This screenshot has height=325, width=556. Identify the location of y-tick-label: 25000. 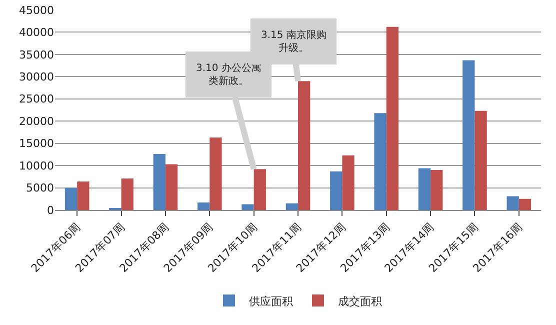
(36, 99).